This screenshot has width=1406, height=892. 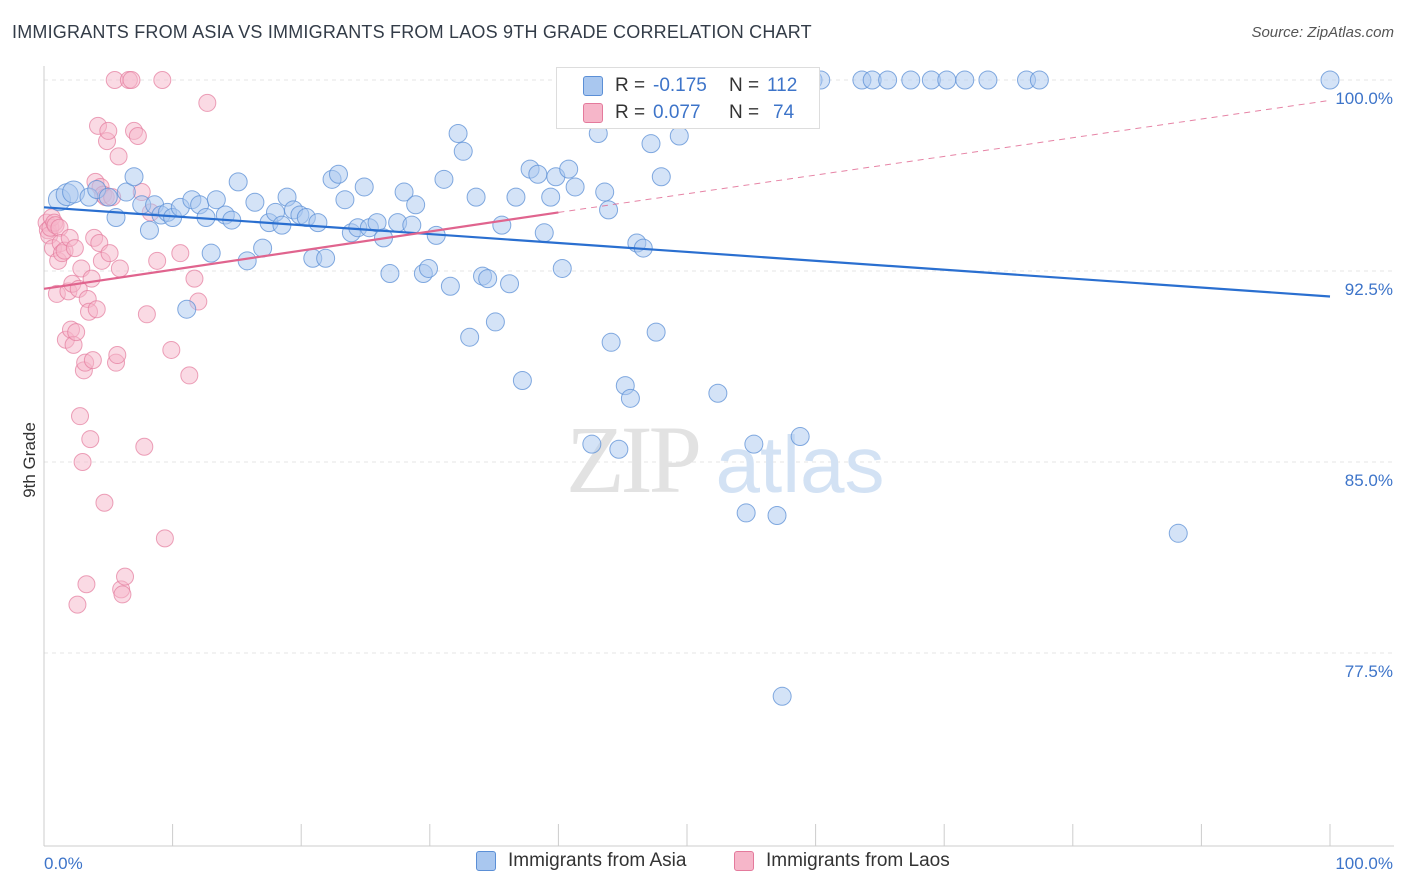 What do you see at coordinates (63, 863) in the screenshot?
I see `x-tick-label: 0.0%` at bounding box center [63, 863].